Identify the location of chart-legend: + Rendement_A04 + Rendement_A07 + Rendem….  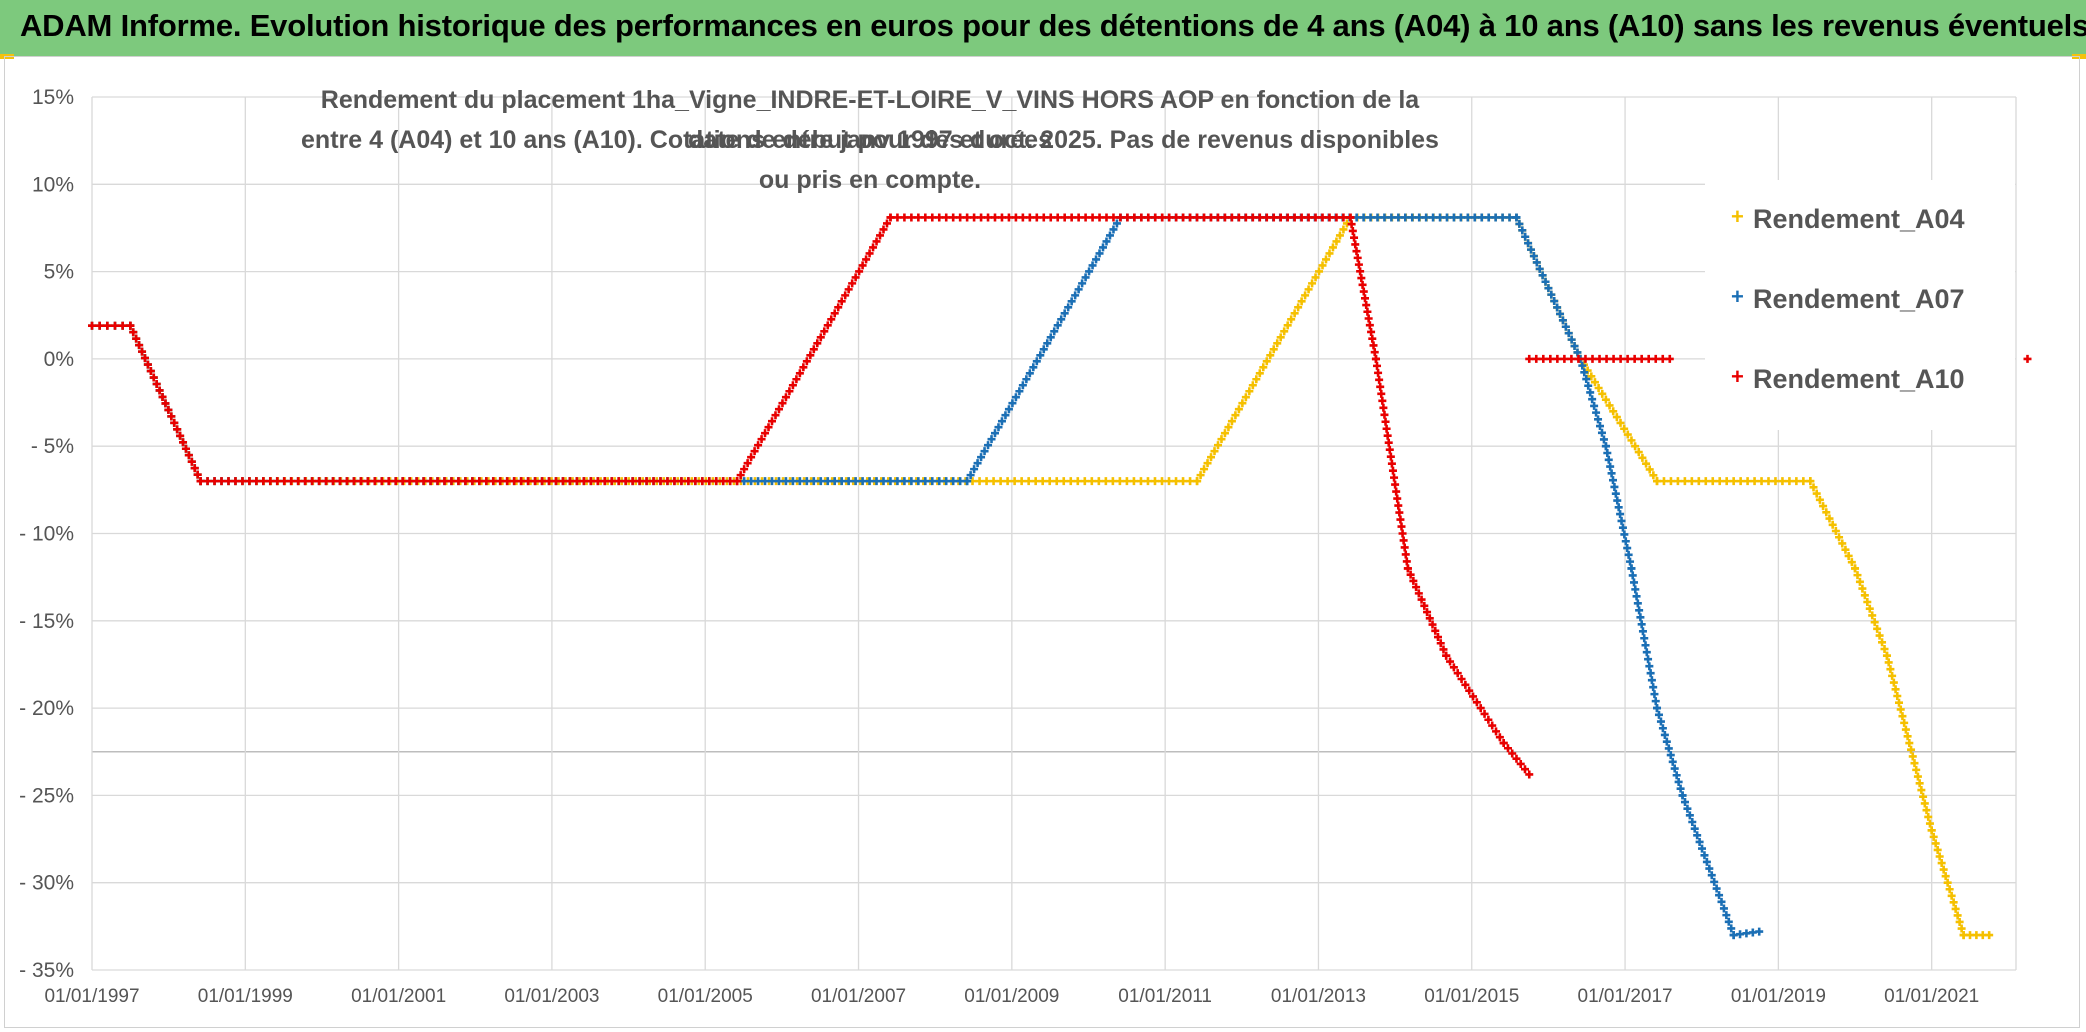
(1860, 305).